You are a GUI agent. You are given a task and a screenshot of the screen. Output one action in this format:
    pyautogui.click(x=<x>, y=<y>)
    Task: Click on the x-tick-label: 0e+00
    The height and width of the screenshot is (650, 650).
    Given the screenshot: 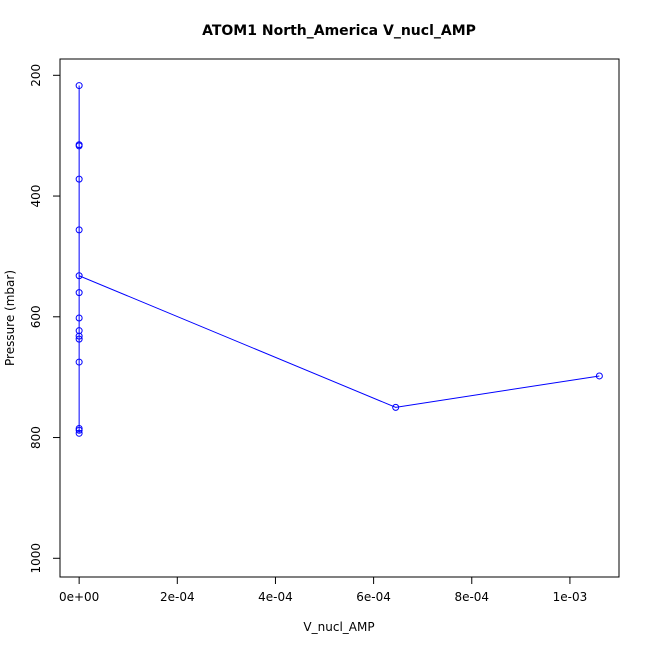 What is the action you would take?
    pyautogui.click(x=79, y=597)
    